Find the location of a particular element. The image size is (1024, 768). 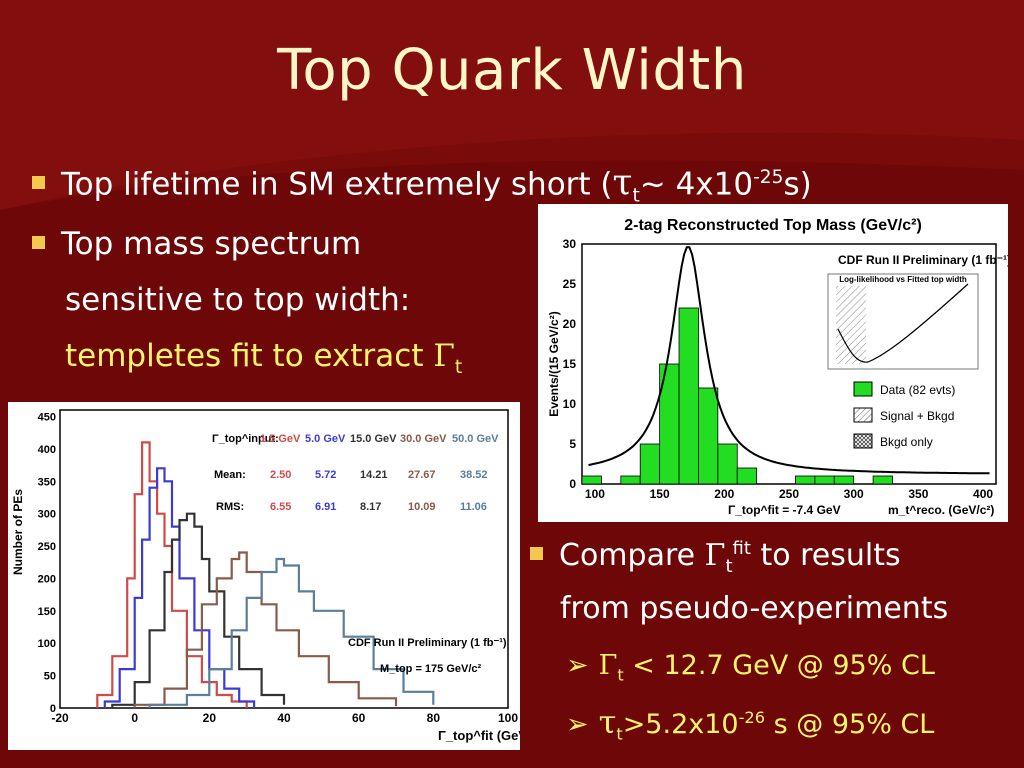

top-mass-fit-curve is located at coordinates (789, 360).